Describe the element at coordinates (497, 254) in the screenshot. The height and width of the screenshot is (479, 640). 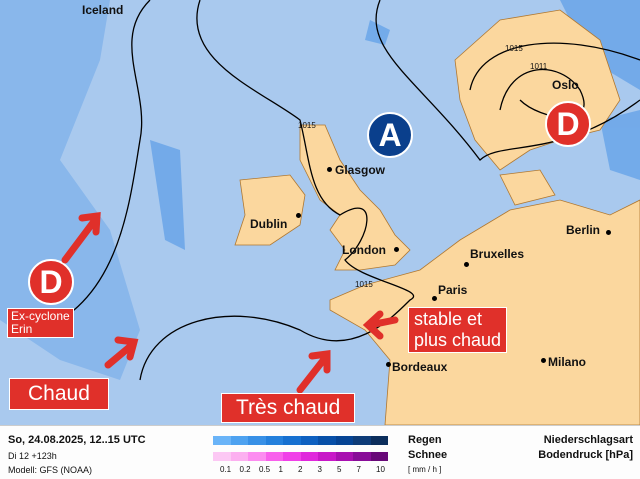
I see `city-label: Bruxelles` at that location.